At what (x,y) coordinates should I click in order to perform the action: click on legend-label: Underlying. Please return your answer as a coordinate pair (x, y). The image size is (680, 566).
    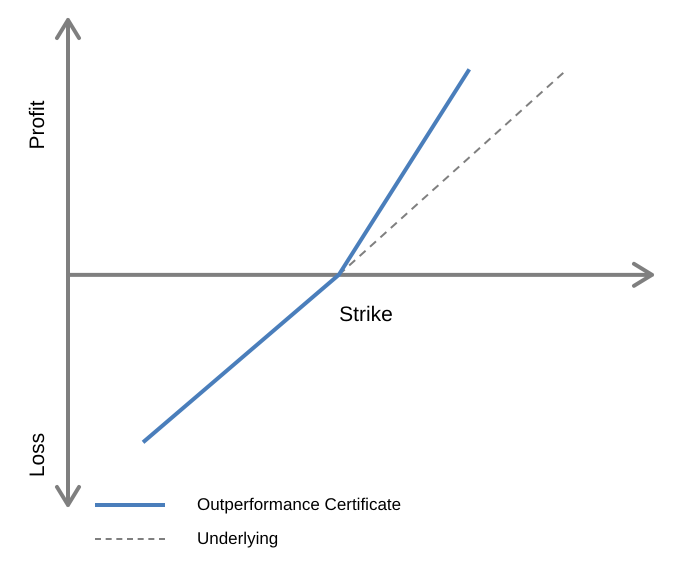
    Looking at the image, I should click on (237, 539).